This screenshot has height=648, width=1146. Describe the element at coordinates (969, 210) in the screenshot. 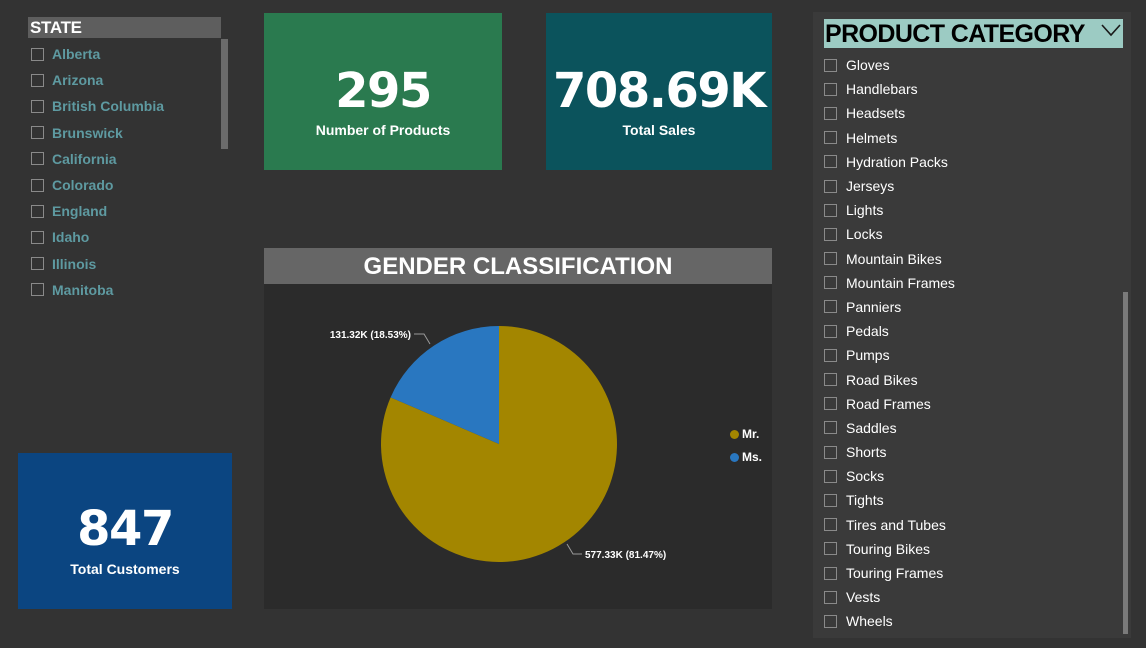

I see `product-category-item: Lights` at that location.